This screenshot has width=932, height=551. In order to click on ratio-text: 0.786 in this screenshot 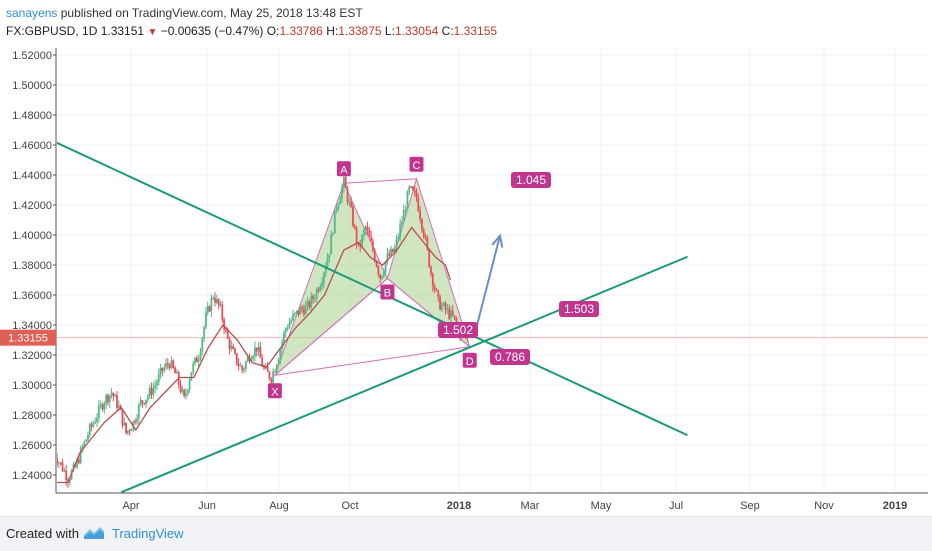, I will do `click(510, 357)`.